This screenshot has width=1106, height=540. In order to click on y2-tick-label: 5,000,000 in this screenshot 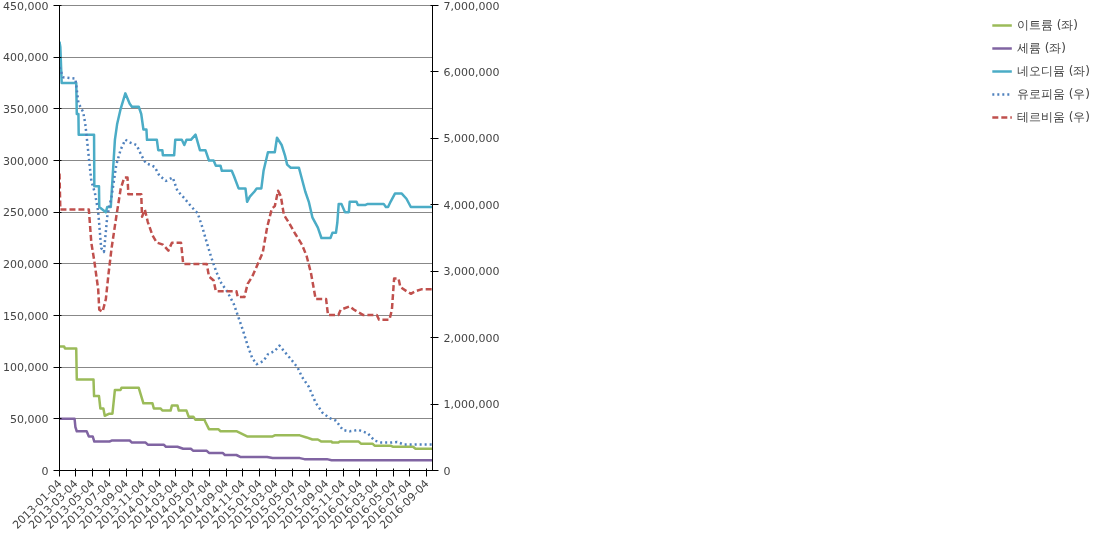, I will do `click(471, 139)`.